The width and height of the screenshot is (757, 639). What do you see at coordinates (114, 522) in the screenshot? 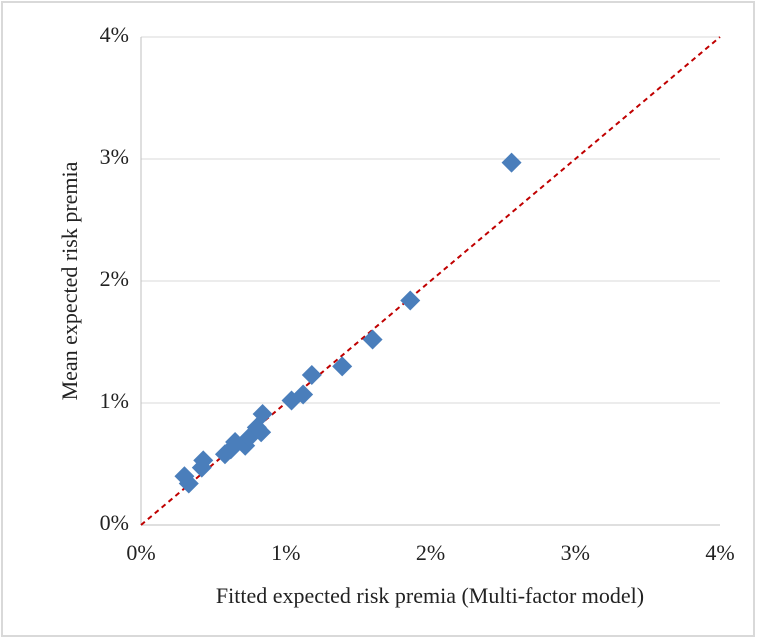
I see `y-tick-label: 0%` at bounding box center [114, 522].